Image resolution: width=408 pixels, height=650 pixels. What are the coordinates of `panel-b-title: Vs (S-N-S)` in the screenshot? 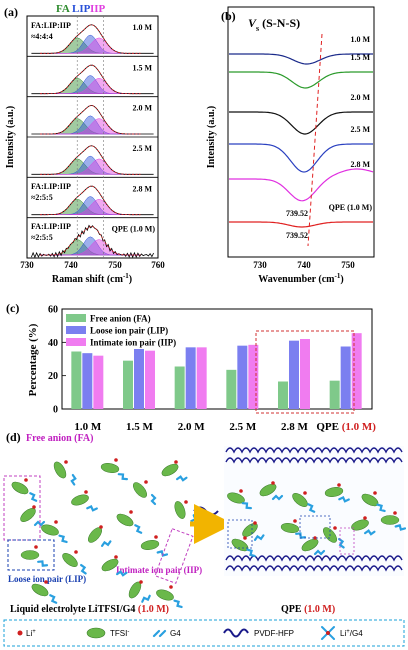 It's located at (274, 24).